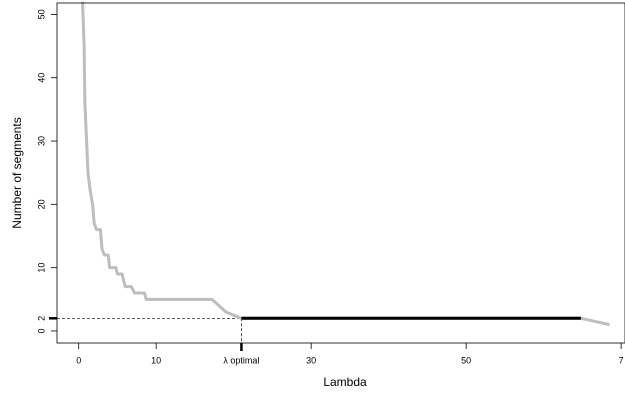 The image size is (625, 394). Describe the element at coordinates (41, 78) in the screenshot. I see `y-tick-label: 40` at that location.